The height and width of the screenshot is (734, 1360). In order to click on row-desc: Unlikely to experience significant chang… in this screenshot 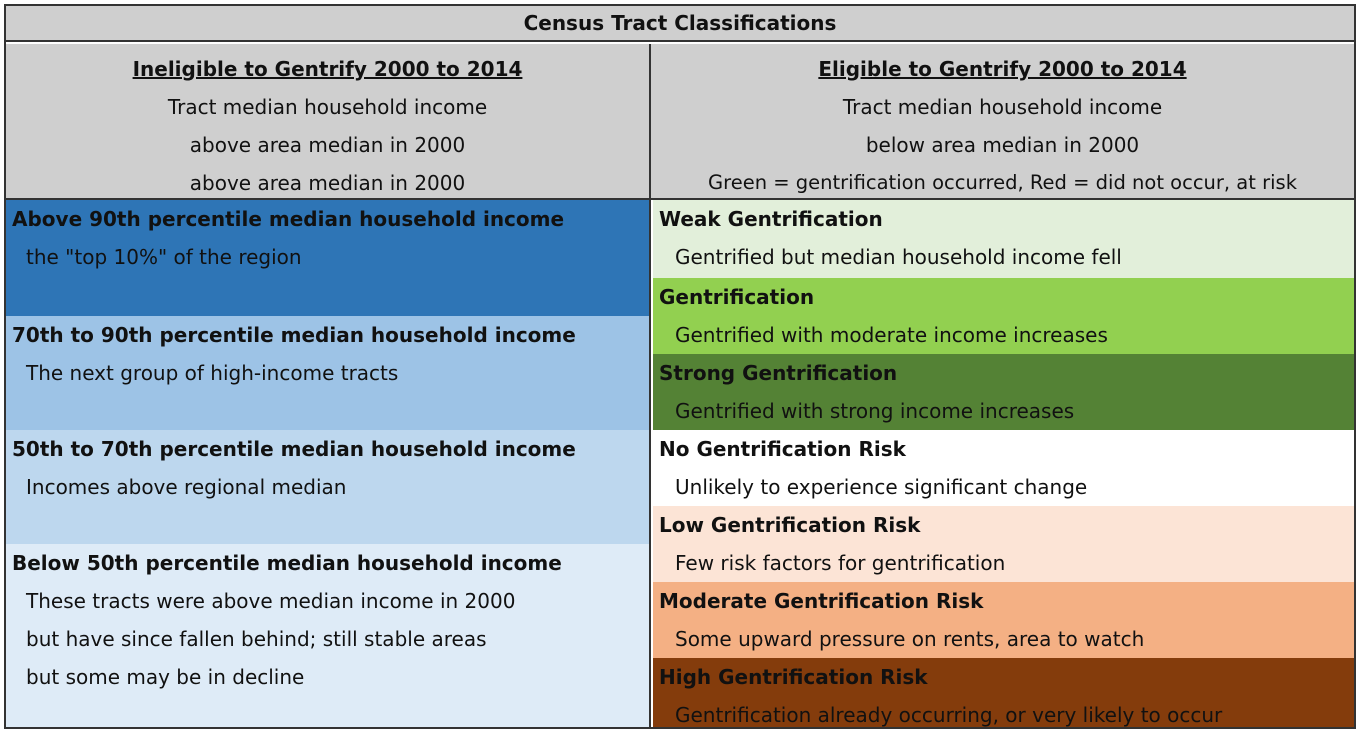, I will do `click(881, 487)`.